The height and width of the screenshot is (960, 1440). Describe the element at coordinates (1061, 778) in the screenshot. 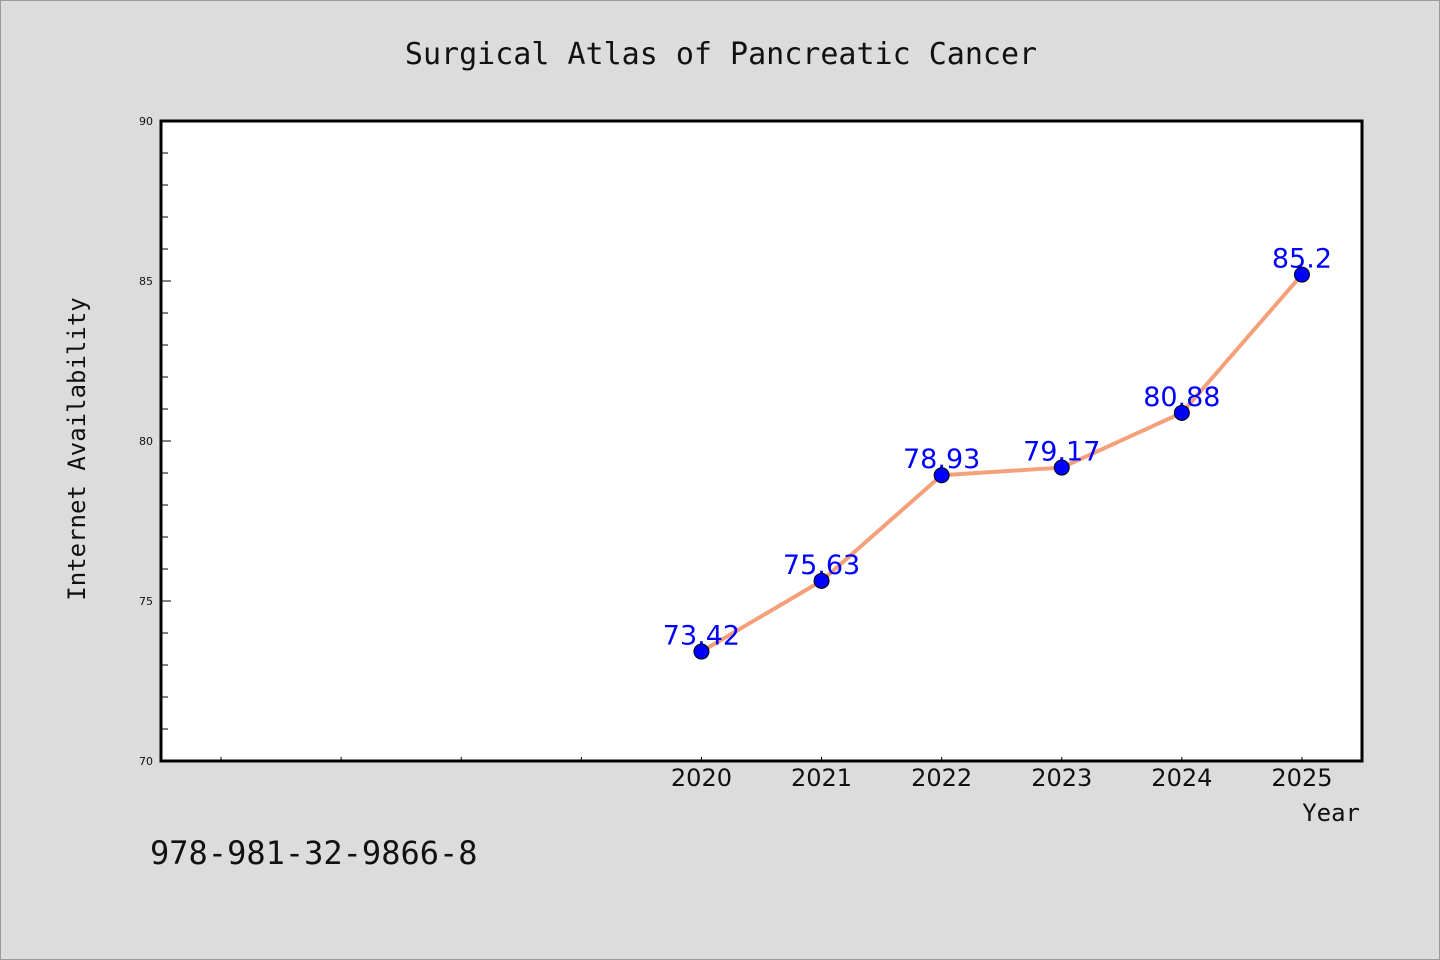

I see `x-tick-label: 2023` at that location.